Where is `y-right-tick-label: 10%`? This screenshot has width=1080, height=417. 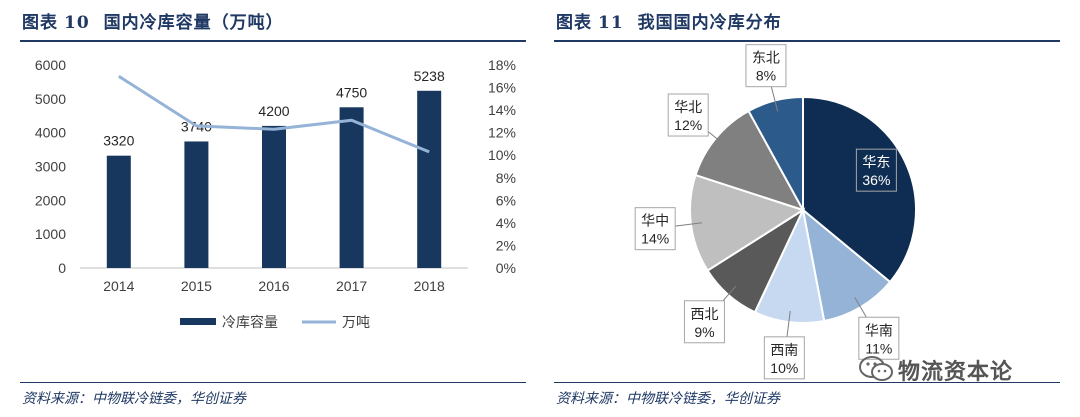
y-right-tick-label: 10% is located at coordinates (502, 155).